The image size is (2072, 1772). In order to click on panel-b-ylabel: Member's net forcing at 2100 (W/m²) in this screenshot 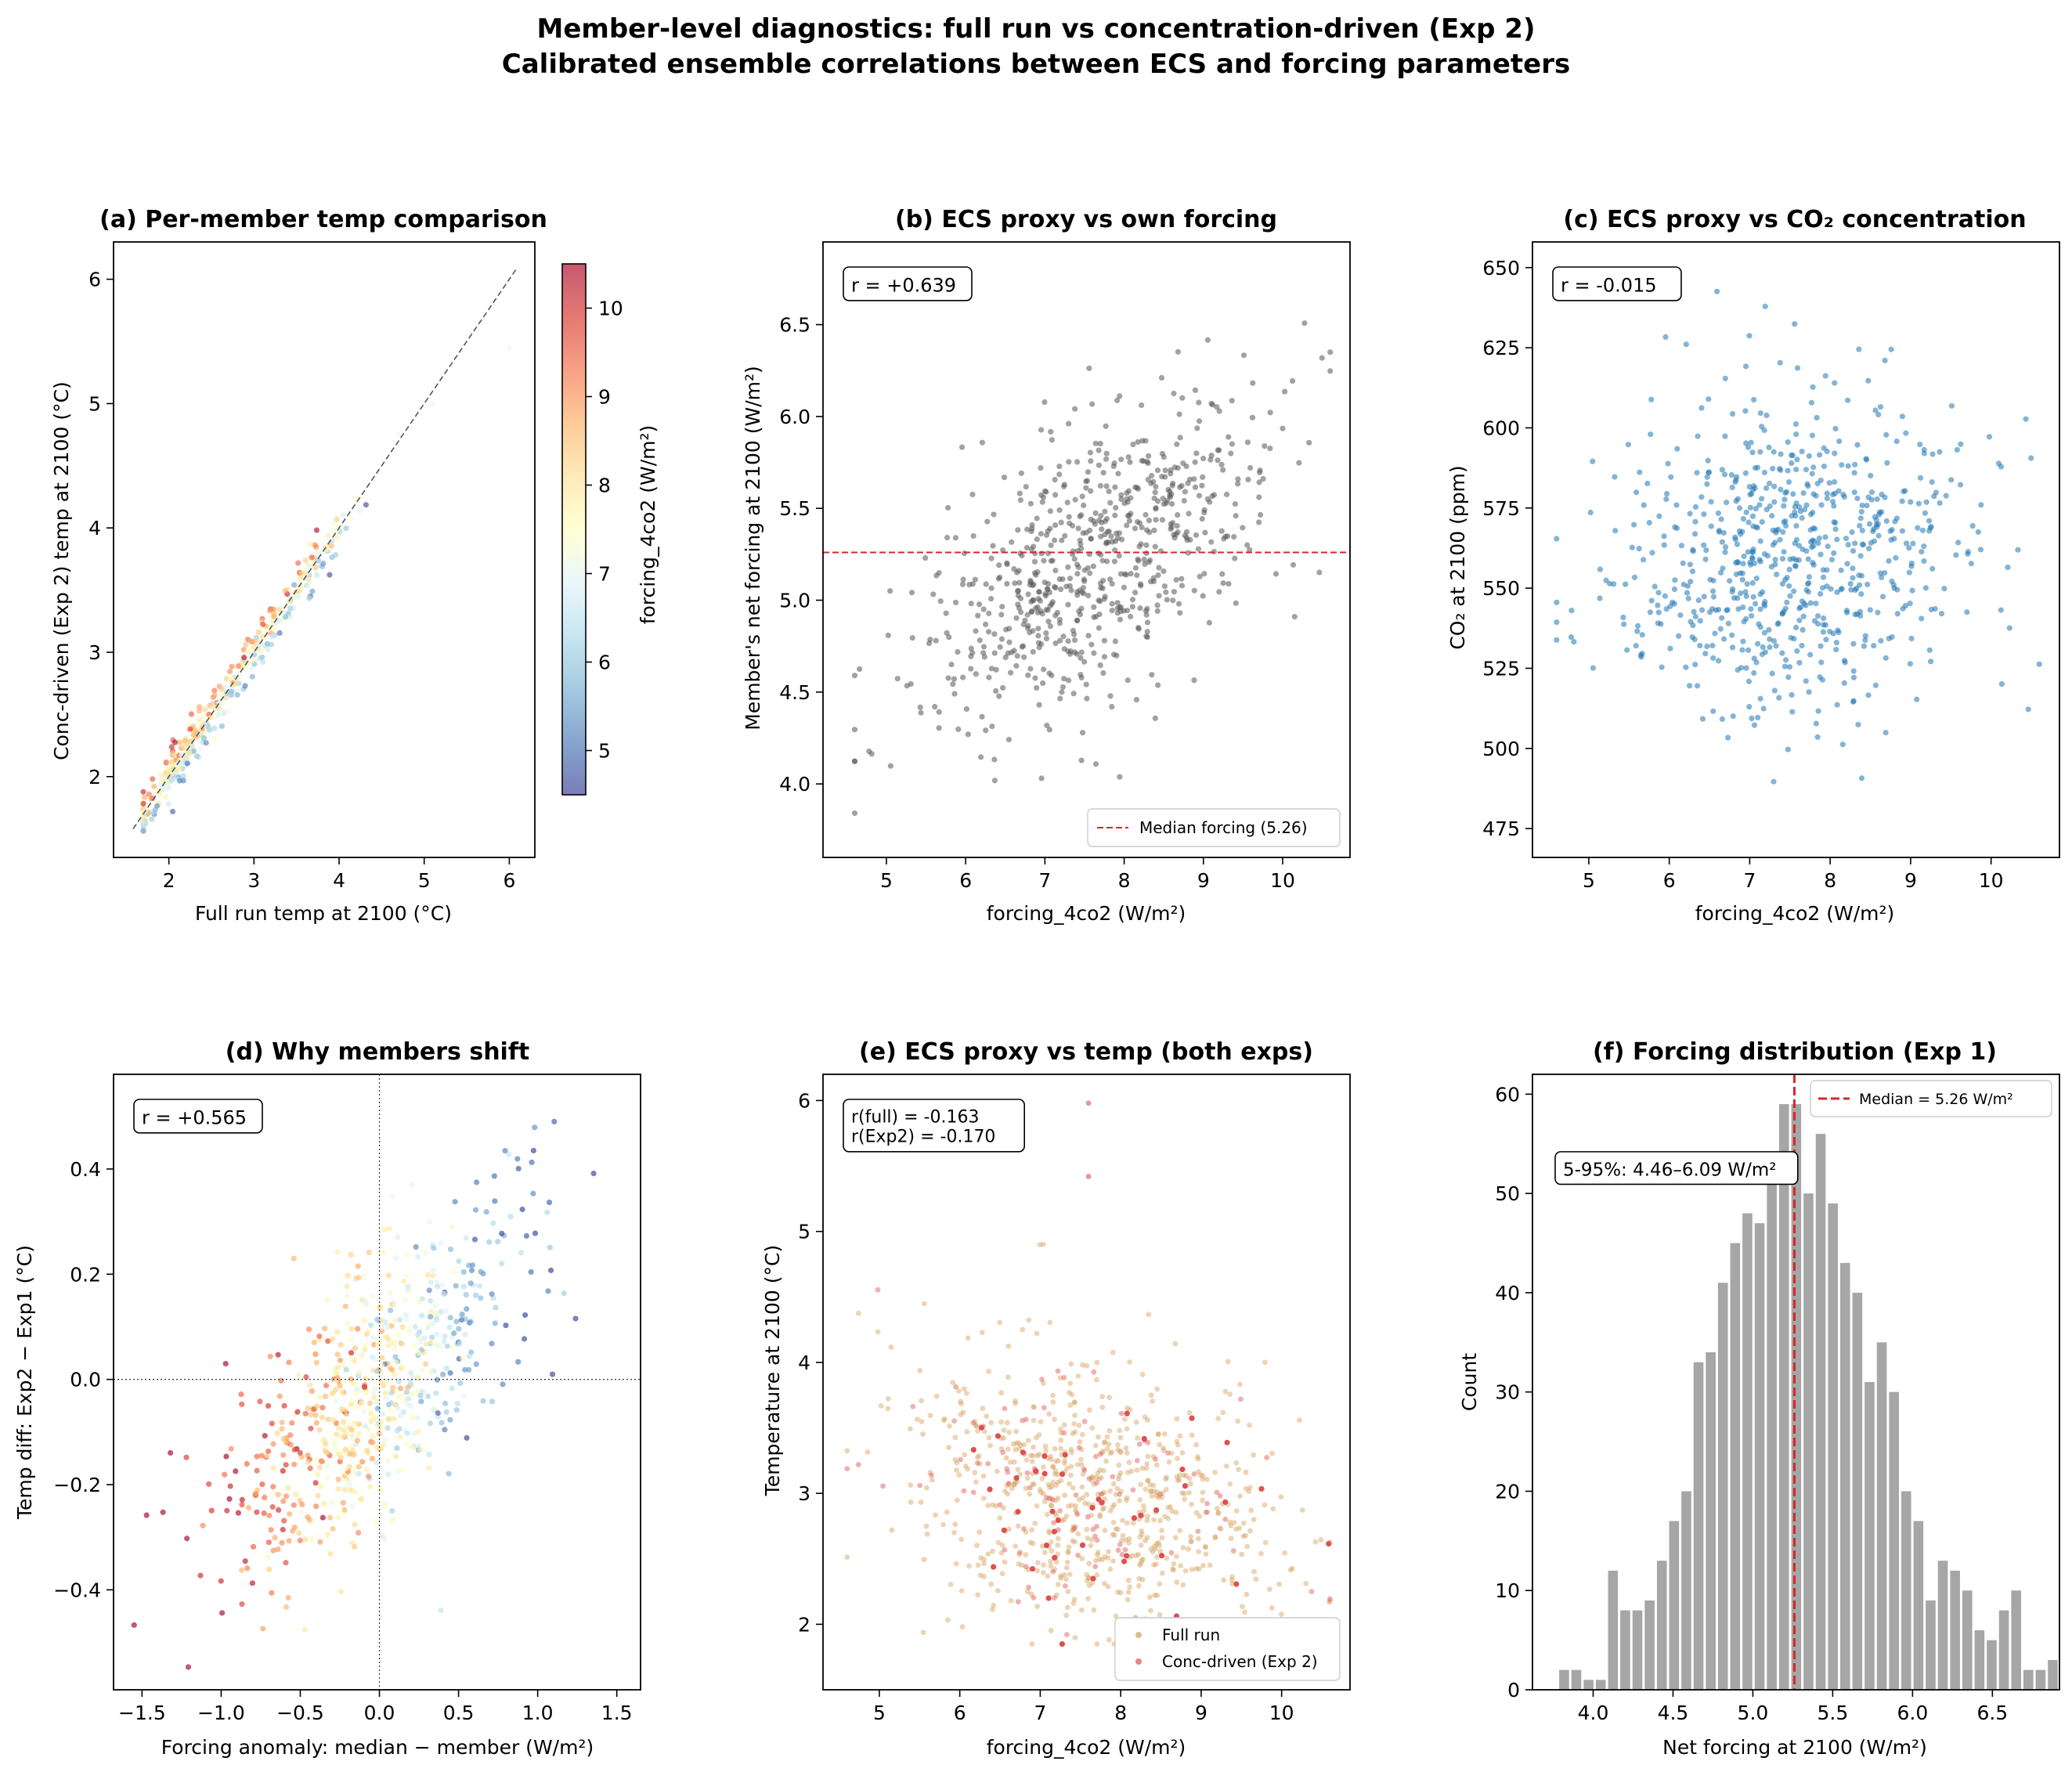, I will do `click(753, 548)`.